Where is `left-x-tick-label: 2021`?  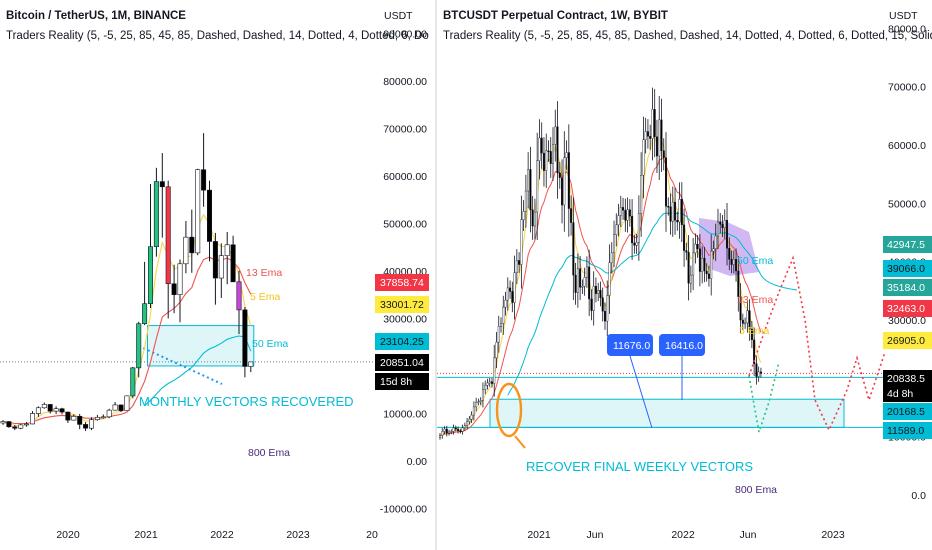 left-x-tick-label: 2021 is located at coordinates (146, 535).